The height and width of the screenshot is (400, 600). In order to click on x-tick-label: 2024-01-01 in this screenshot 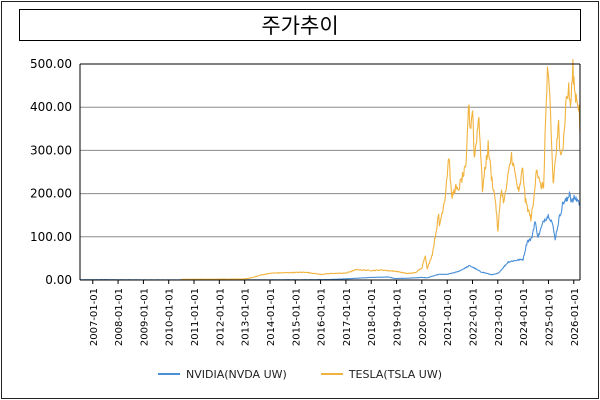, I will do `click(524, 317)`.